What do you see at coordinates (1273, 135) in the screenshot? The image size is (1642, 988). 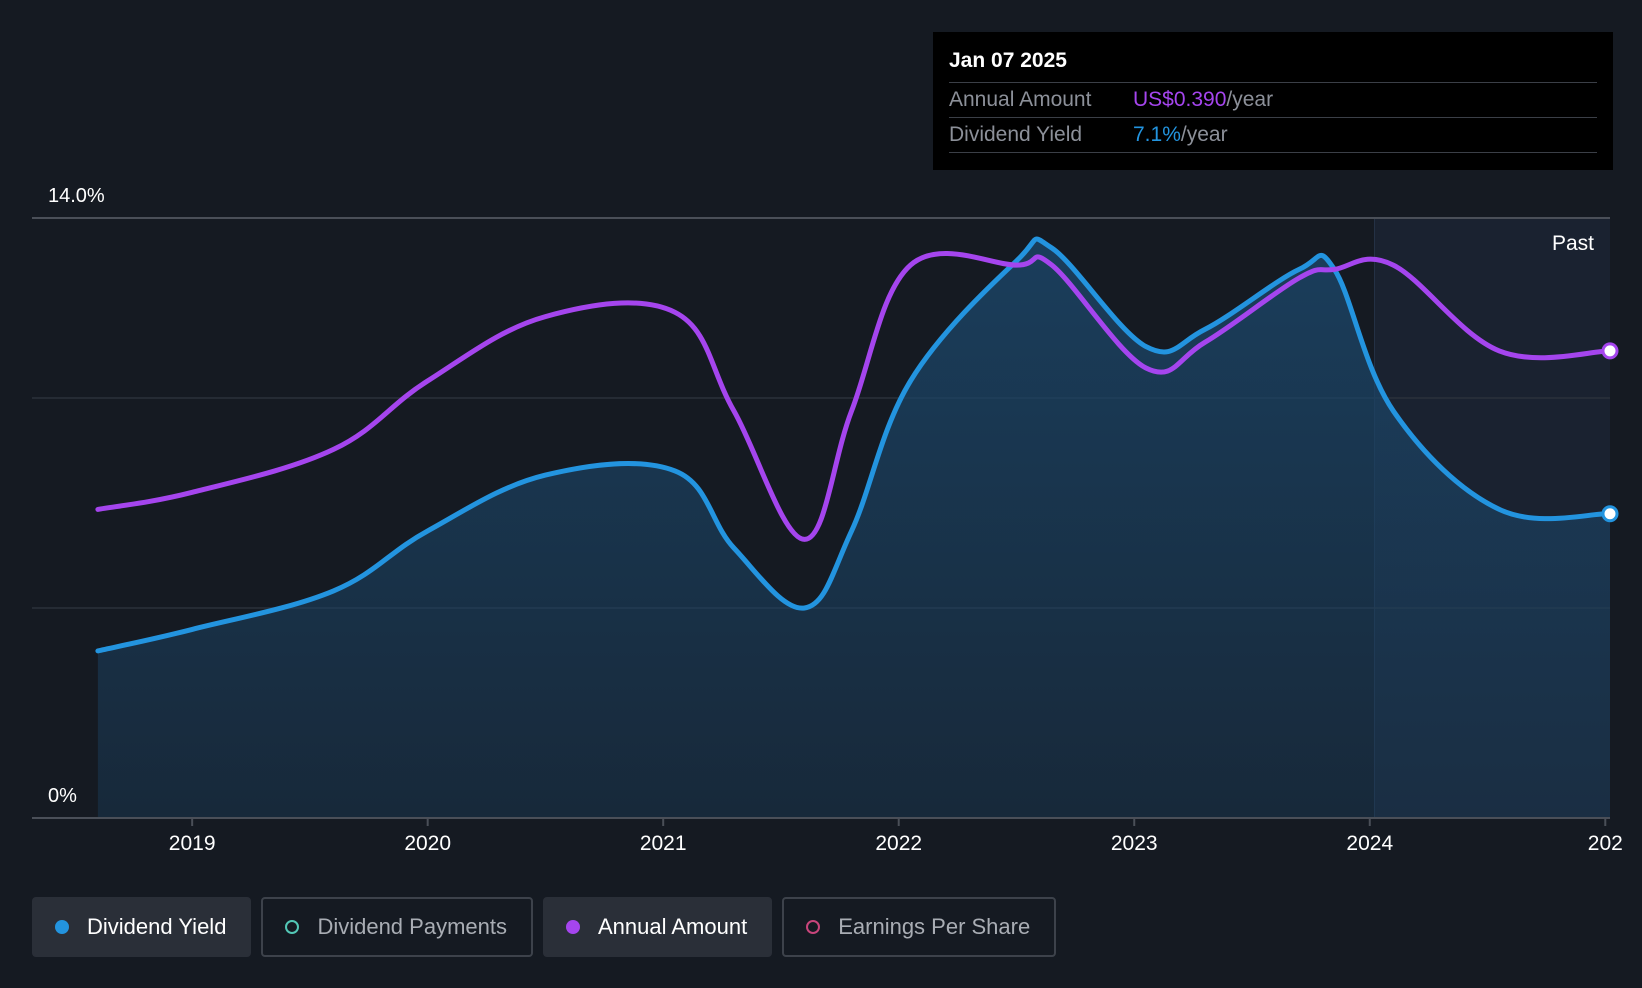 I see `tooltip-dividend-yield-row: Dividend Yield 7.1% /year` at bounding box center [1273, 135].